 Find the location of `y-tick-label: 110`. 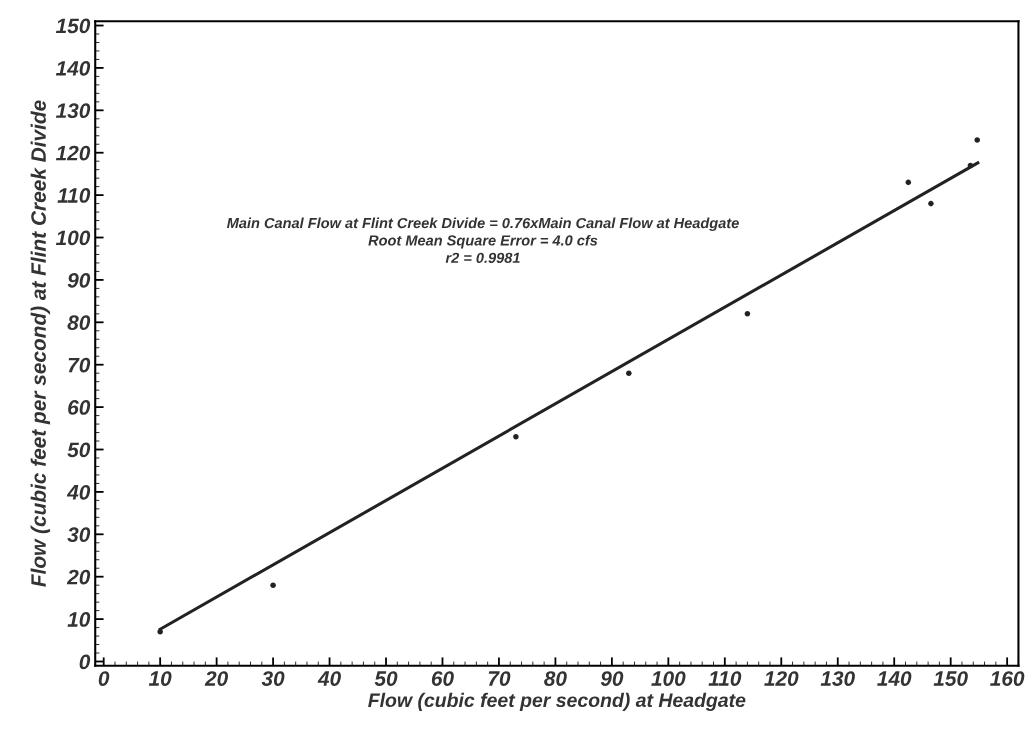

y-tick-label: 110 is located at coordinates (74, 195).